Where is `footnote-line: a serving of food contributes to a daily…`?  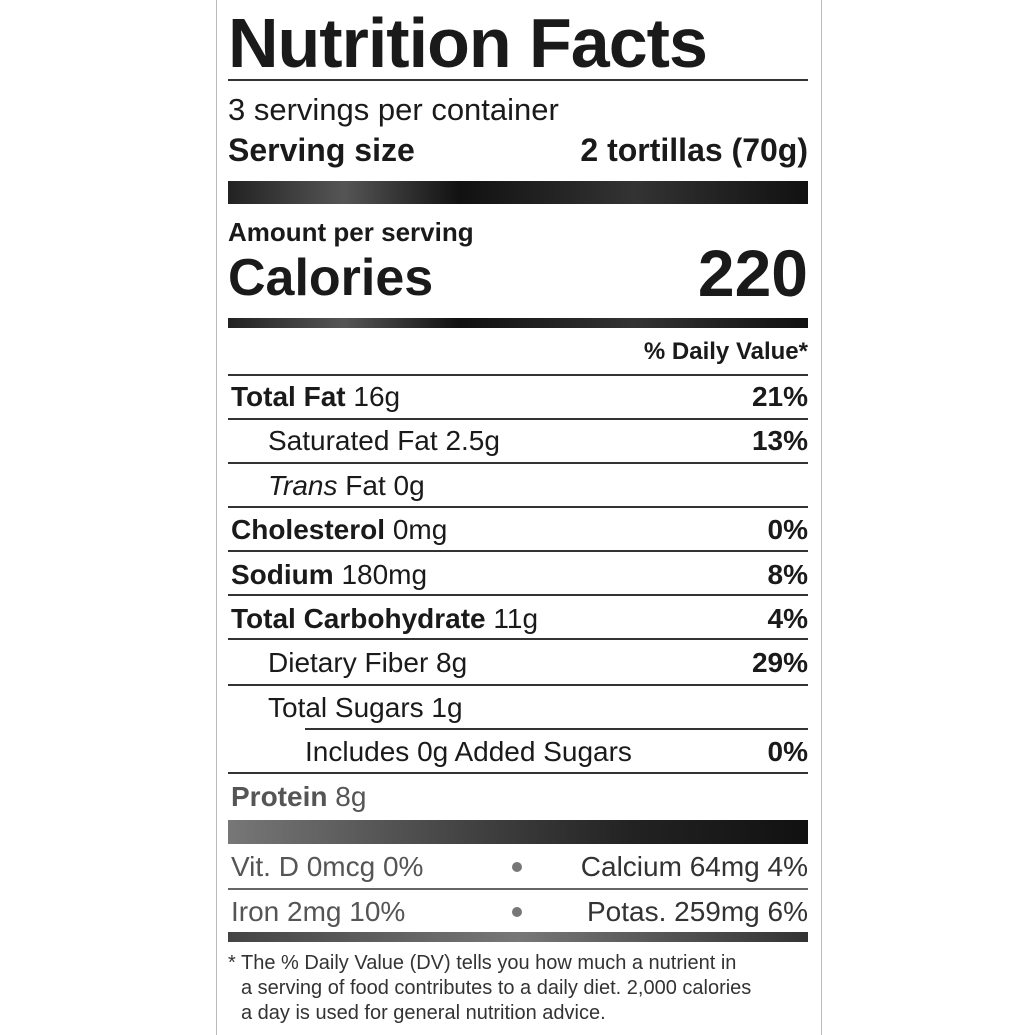
footnote-line: a serving of food contributes to a daily… is located at coordinates (496, 988).